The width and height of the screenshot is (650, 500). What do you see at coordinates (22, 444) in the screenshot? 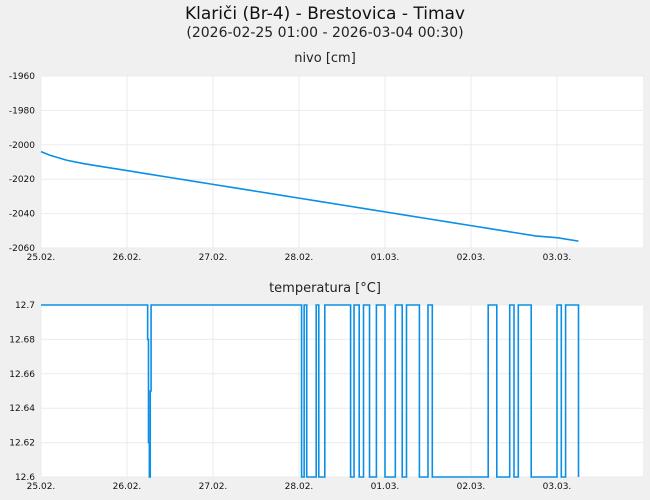
I see `y-tick-label: 12.62` at bounding box center [22, 444].